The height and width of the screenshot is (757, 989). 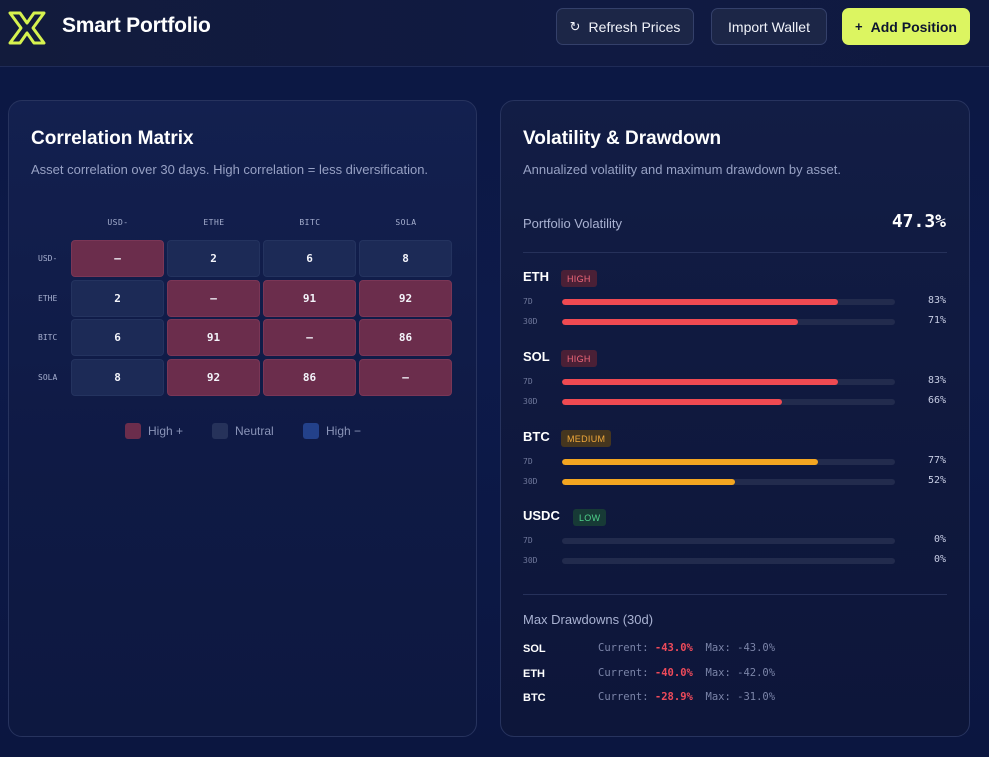 What do you see at coordinates (27, 28) in the screenshot?
I see `logo-icon` at bounding box center [27, 28].